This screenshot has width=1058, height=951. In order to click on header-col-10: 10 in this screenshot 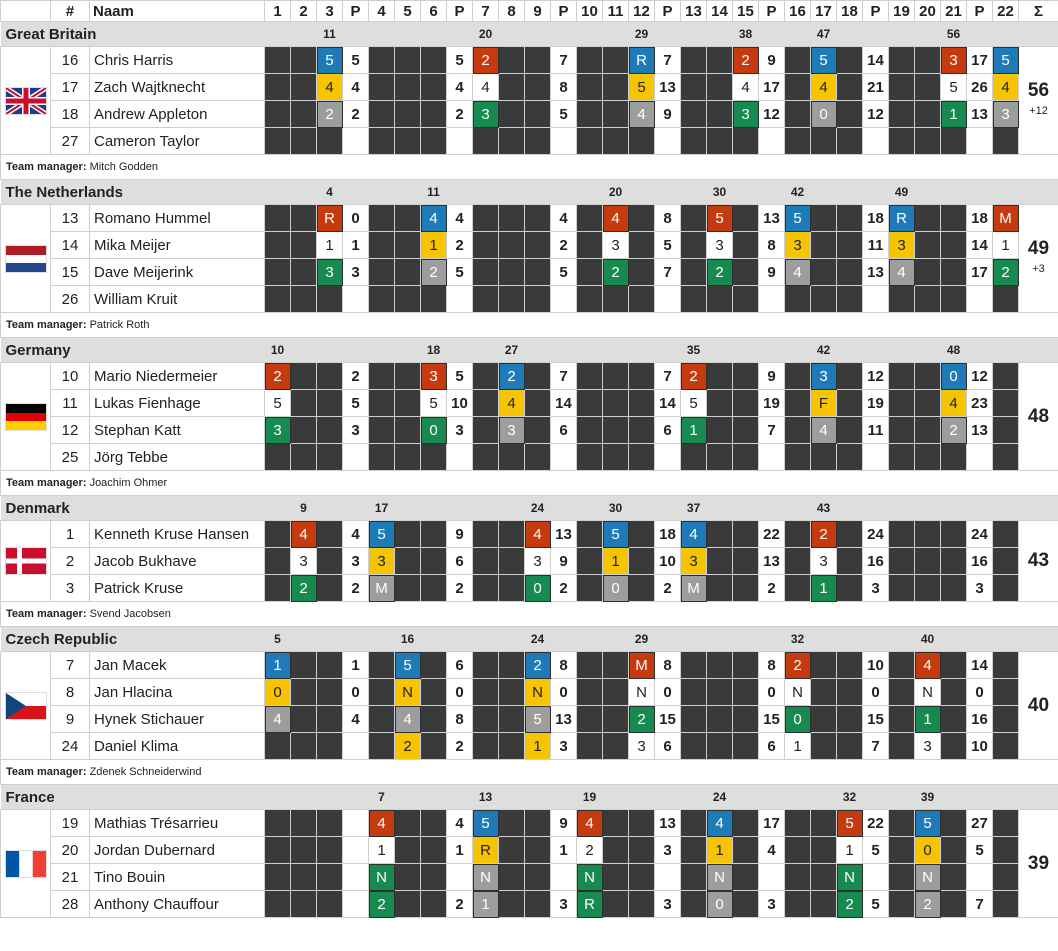, I will do `click(589, 11)`.